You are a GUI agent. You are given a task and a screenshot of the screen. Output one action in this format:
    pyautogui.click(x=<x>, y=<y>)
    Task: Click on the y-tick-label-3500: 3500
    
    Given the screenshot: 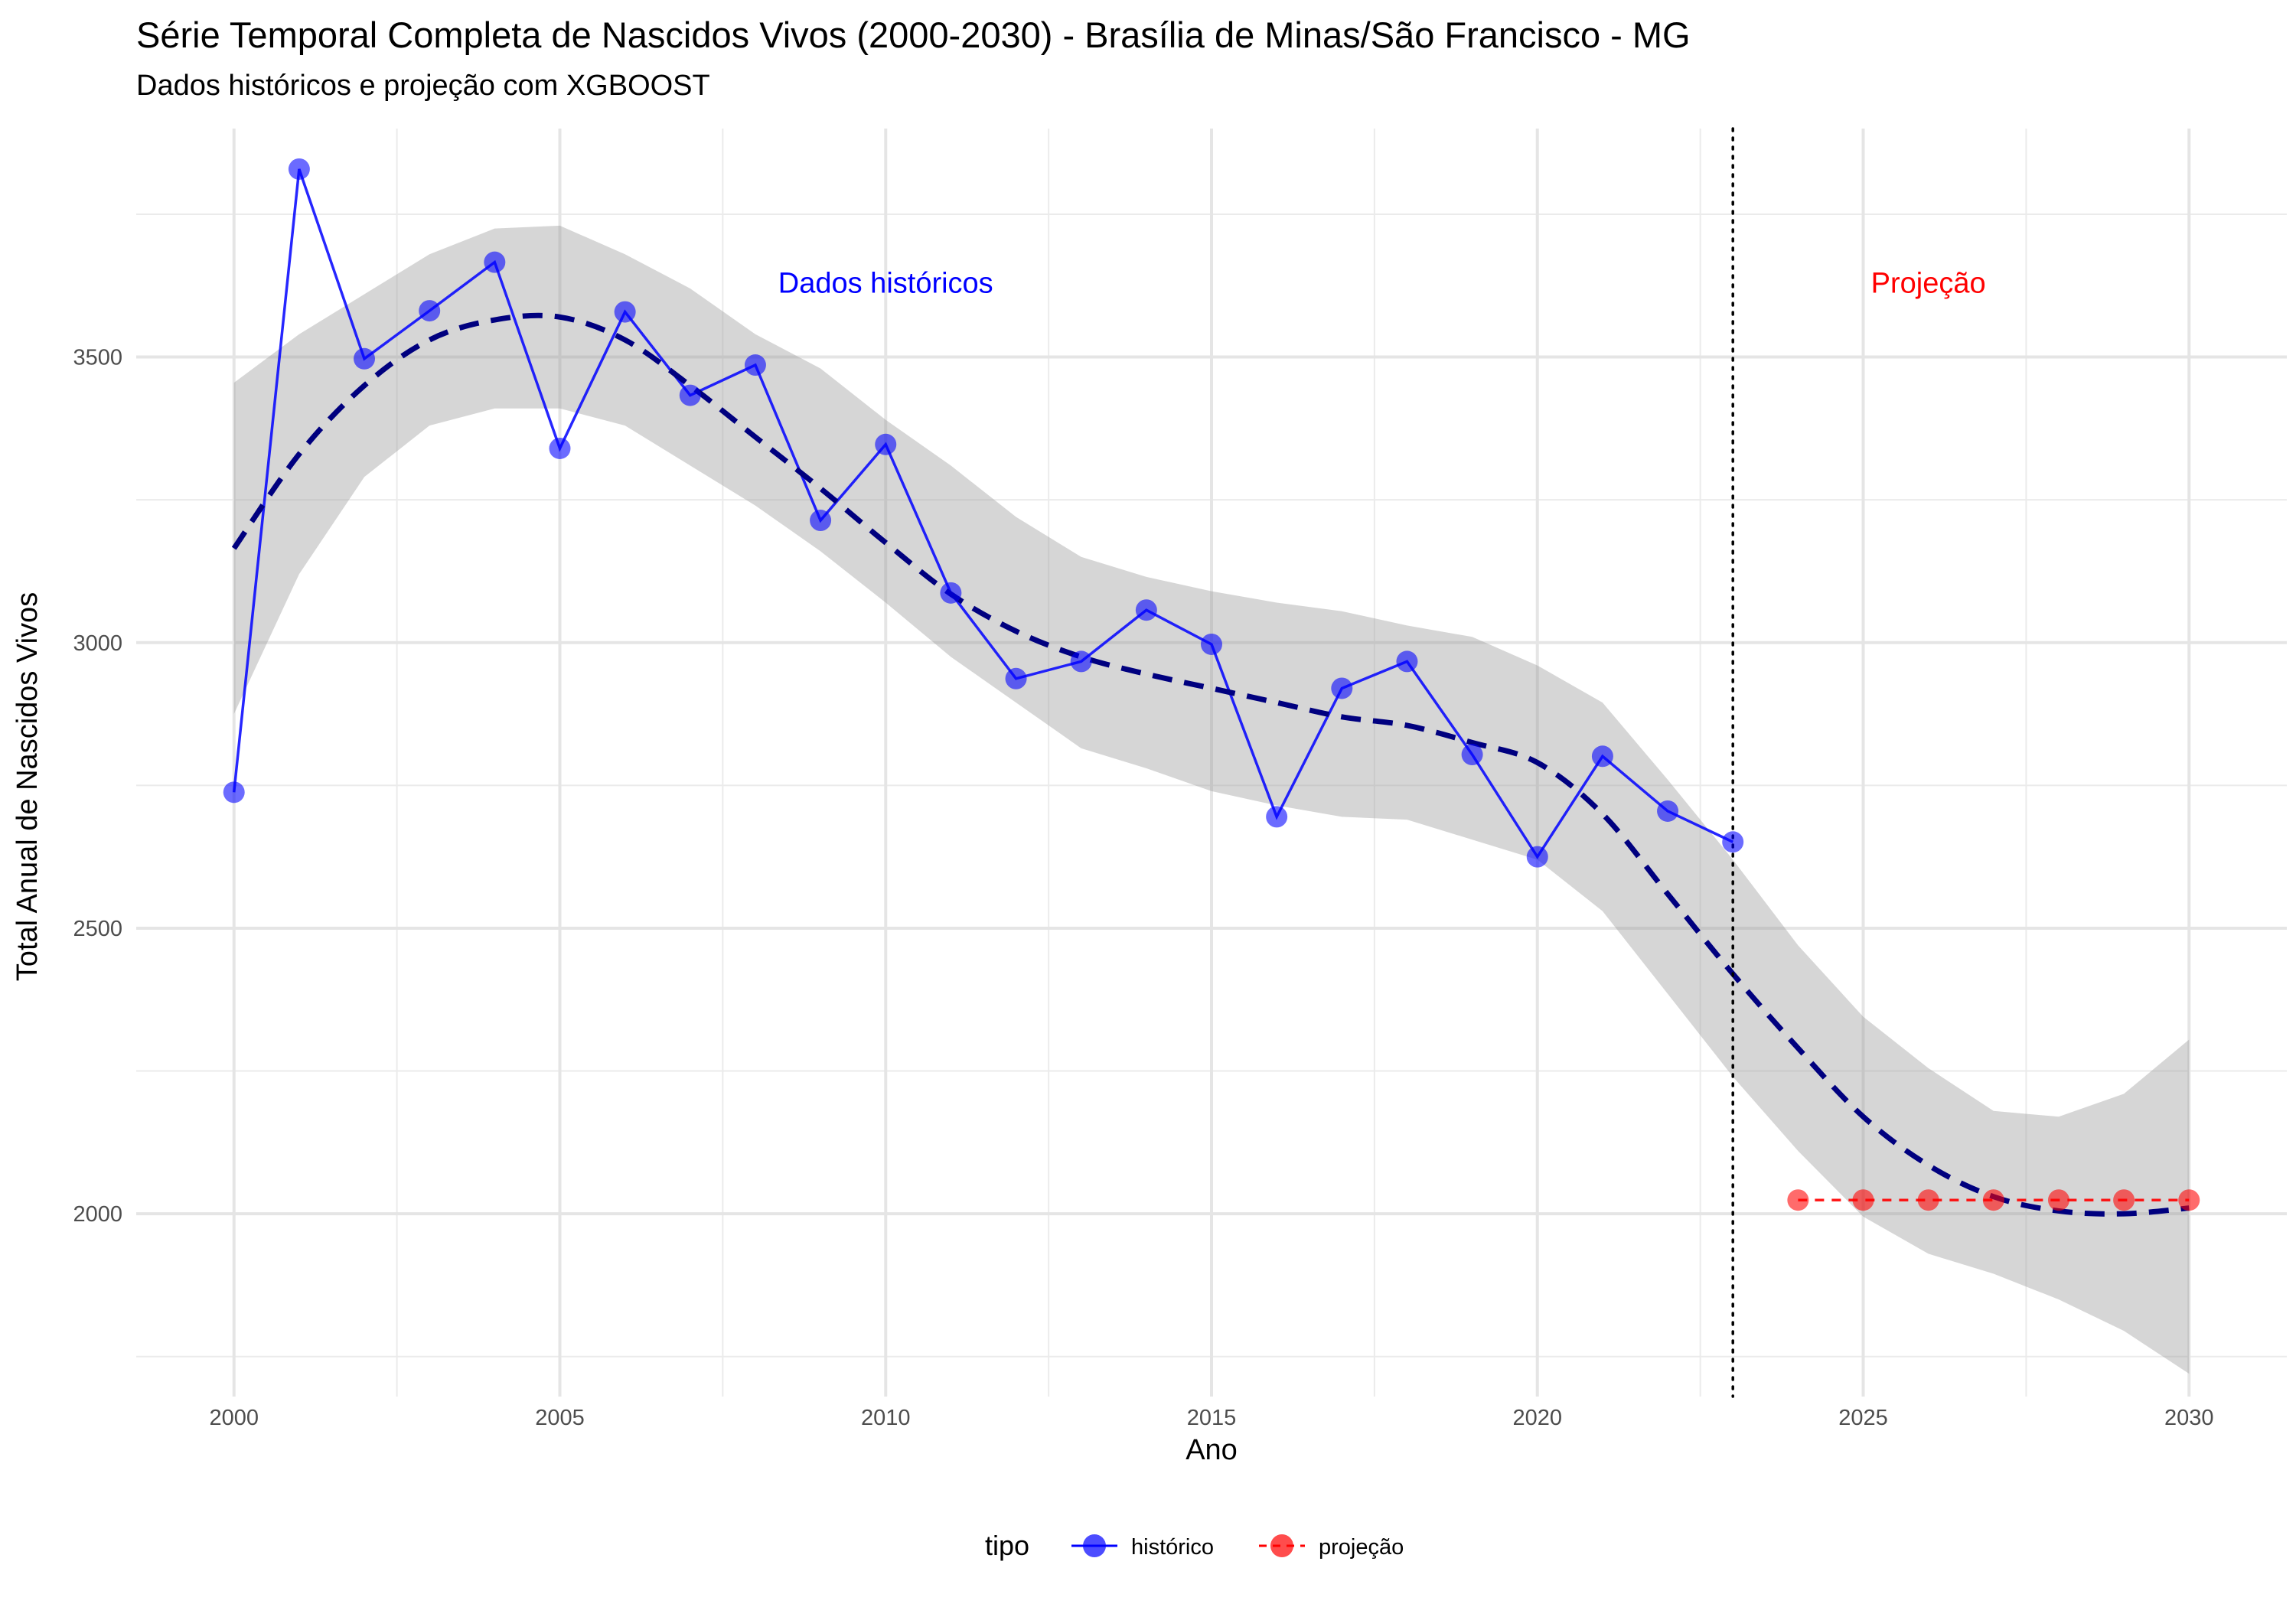 What is the action you would take?
    pyautogui.click(x=97, y=358)
    